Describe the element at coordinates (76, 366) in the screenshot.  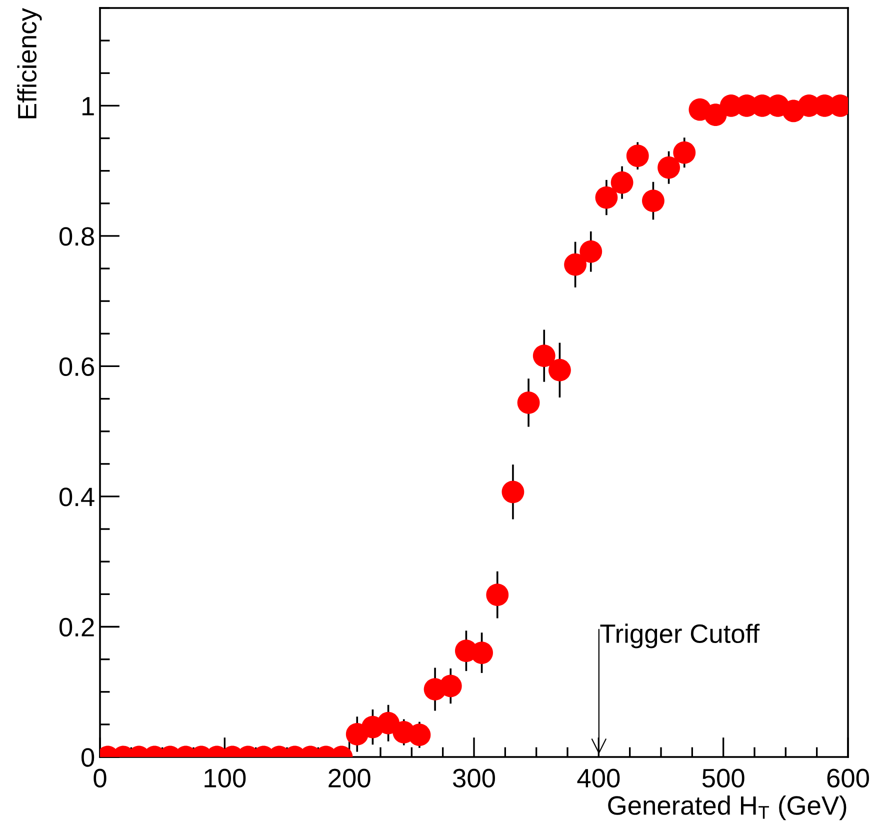
I see `y-tick-label: 0.6` at that location.